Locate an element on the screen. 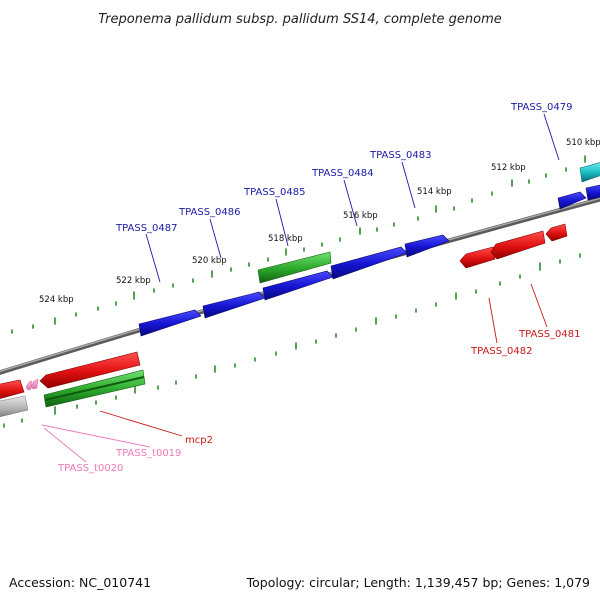  gene-tpass-0480-rev is located at coordinates (556, 232).